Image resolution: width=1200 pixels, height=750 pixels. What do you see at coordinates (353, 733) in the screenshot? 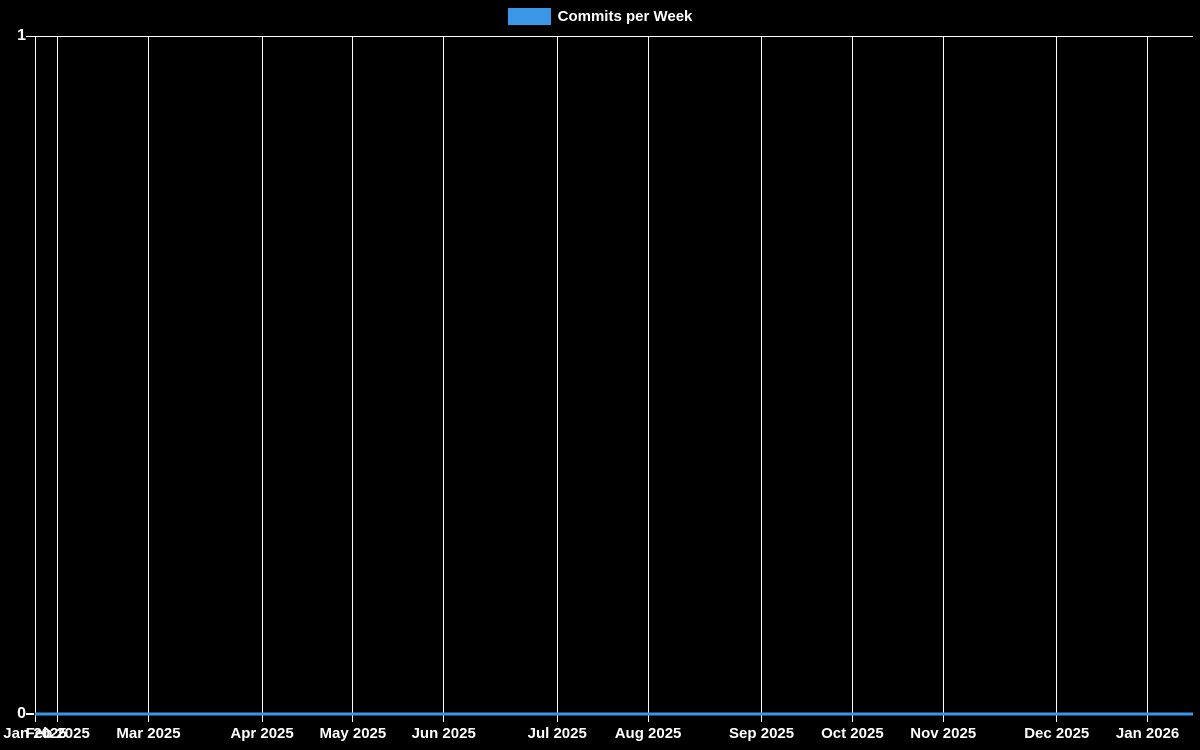
I see `x-tick-label: May 2025` at bounding box center [353, 733].